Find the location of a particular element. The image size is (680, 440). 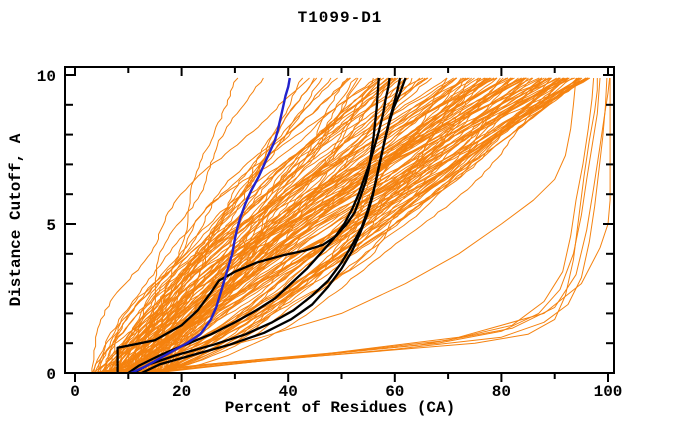

y-tick-label: 0 is located at coordinates (51, 375).